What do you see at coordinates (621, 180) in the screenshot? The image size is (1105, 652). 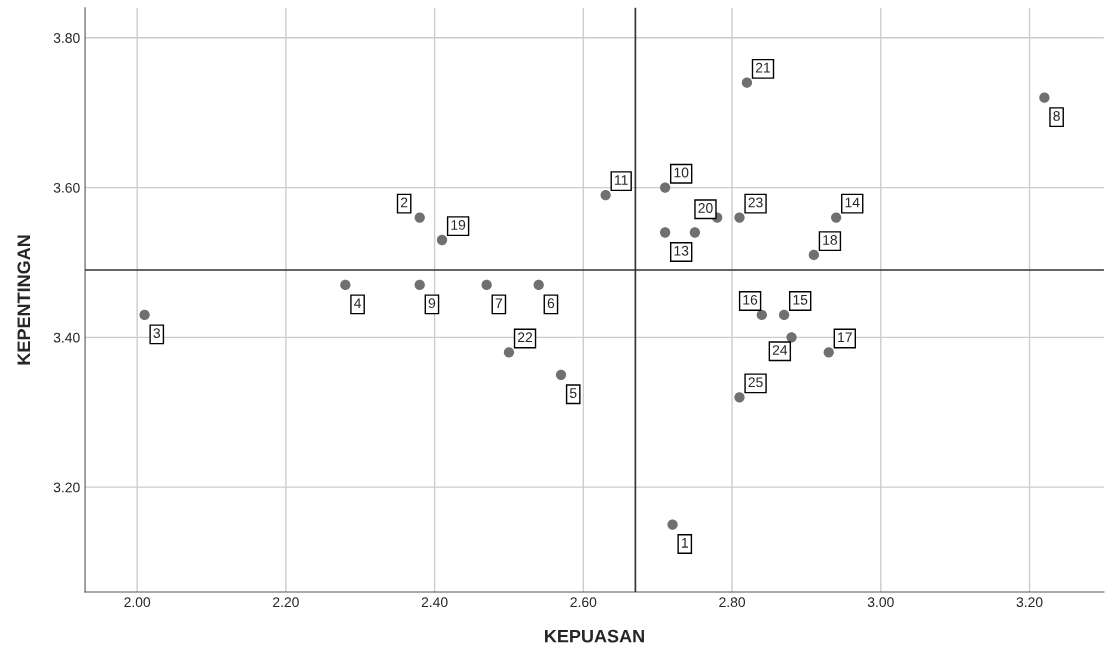 I see `annotation: 11` at bounding box center [621, 180].